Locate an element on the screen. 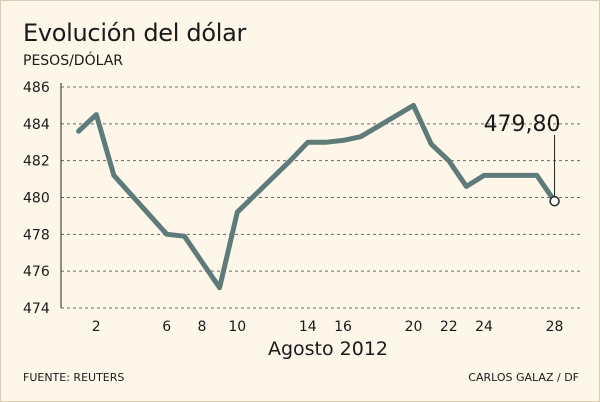  x-tick-label-22: 22 is located at coordinates (449, 327).